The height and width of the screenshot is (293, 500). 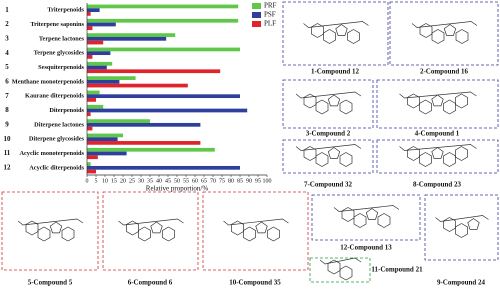 What do you see at coordinates (256, 24) in the screenshot?
I see `legend-swatch` at bounding box center [256, 24].